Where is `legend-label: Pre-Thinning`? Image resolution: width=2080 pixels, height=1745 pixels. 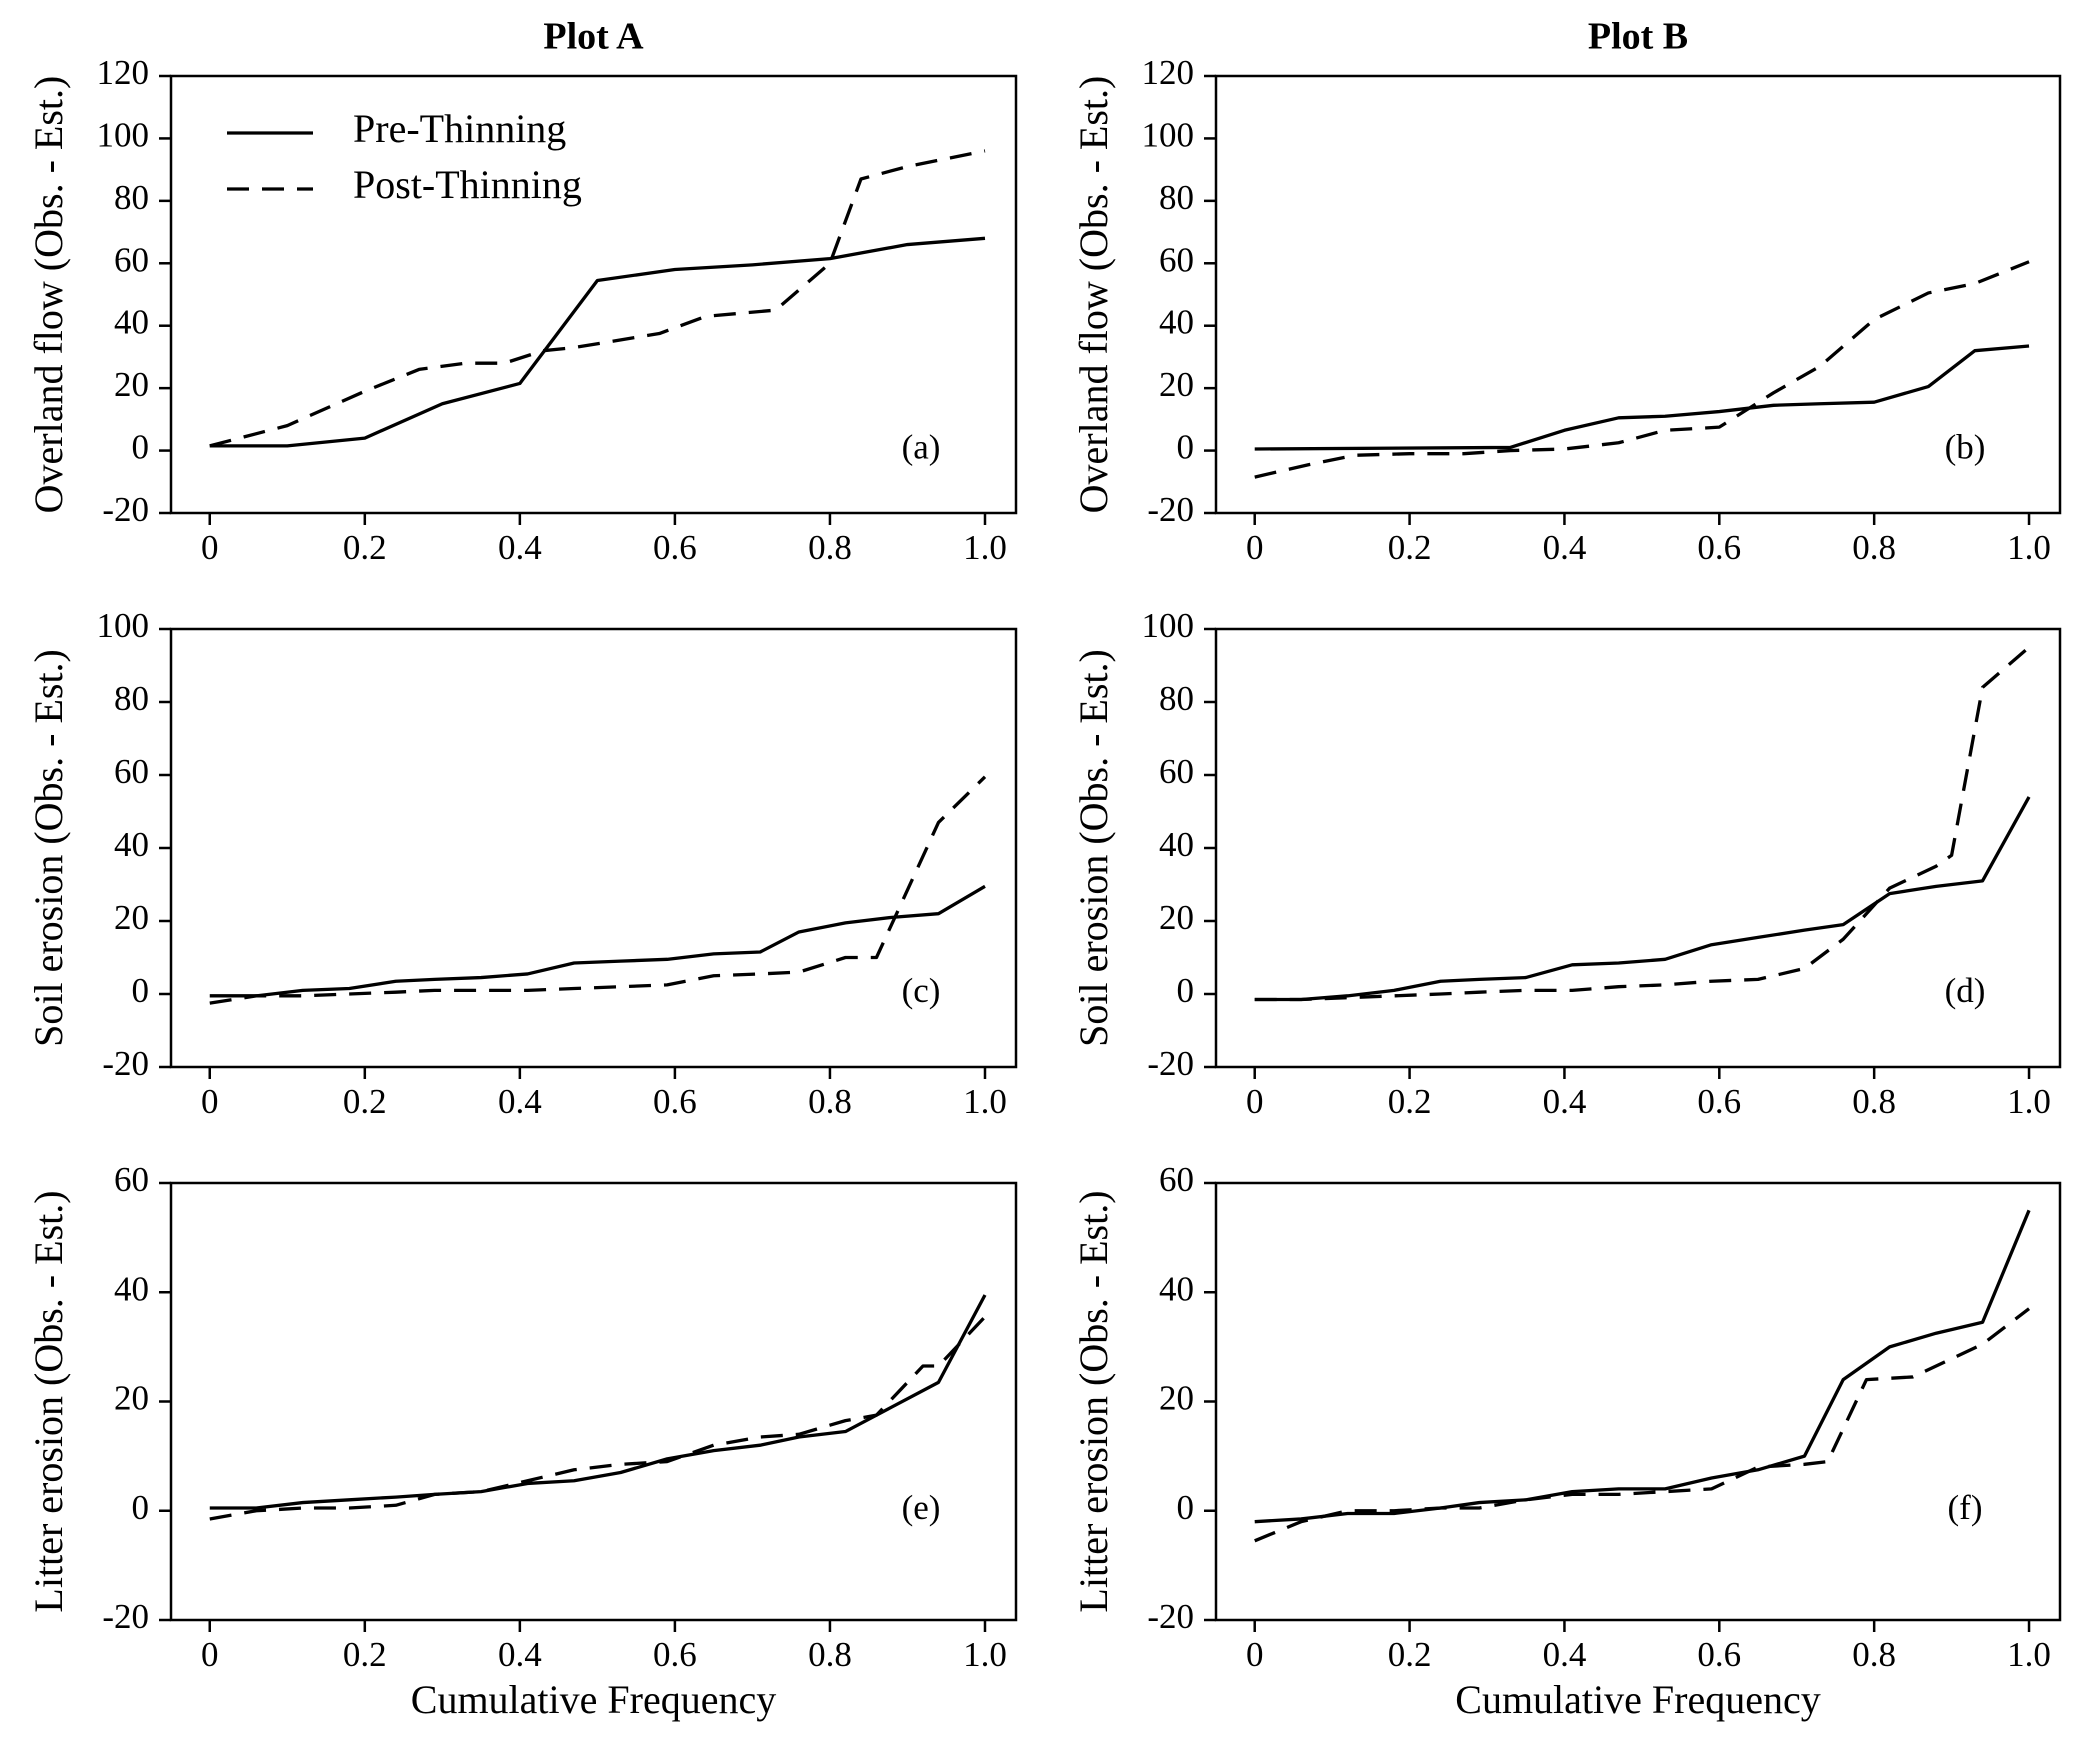 legend-label: Pre-Thinning is located at coordinates (459, 128).